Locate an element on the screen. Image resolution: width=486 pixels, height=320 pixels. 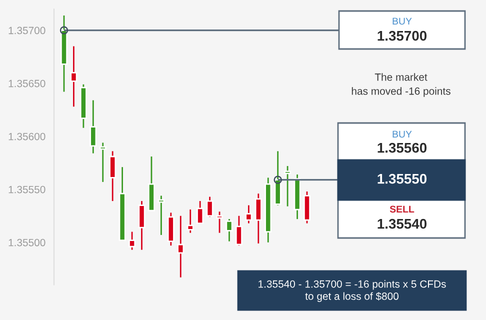
y-tick-label: 1.35500 is located at coordinates (27, 242).